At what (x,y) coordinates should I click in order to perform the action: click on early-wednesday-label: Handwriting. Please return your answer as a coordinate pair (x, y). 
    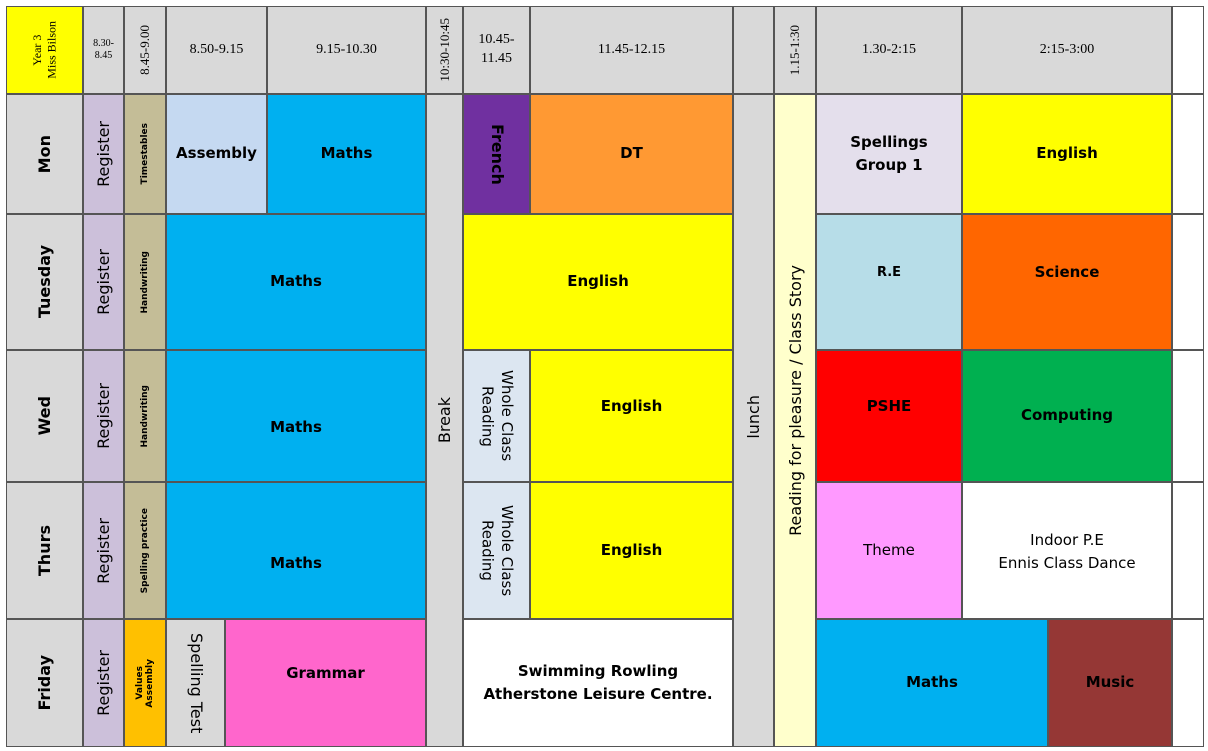
    Looking at the image, I should click on (145, 416).